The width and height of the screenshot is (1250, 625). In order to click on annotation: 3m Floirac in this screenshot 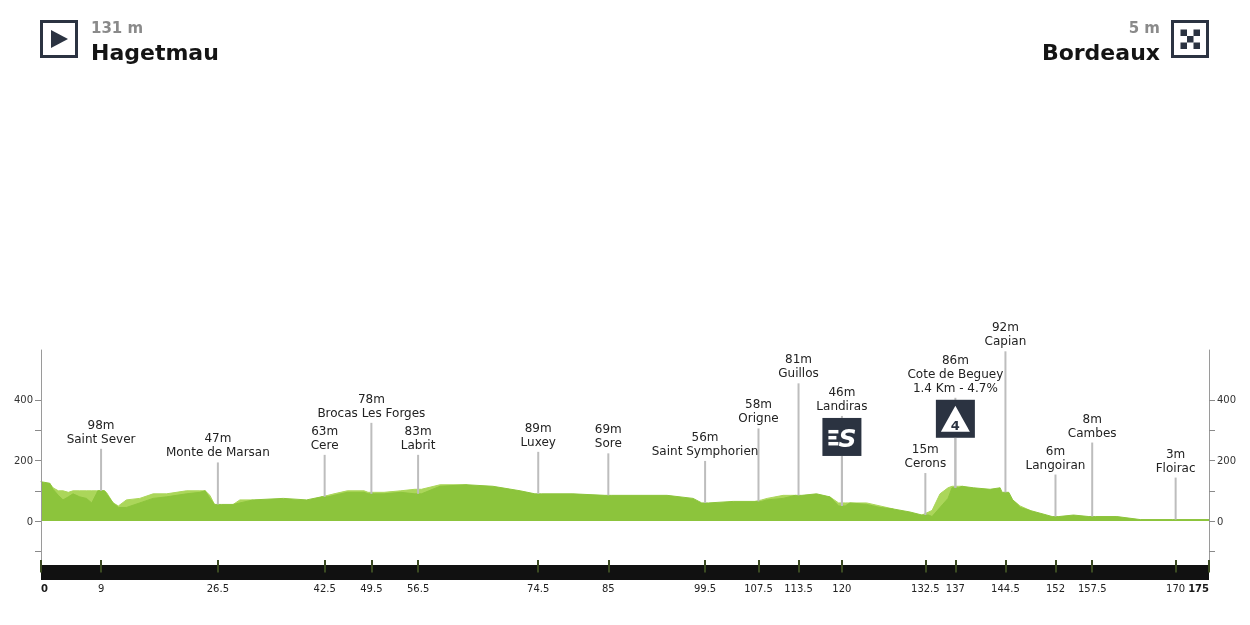, I will do `click(1175, 460)`.